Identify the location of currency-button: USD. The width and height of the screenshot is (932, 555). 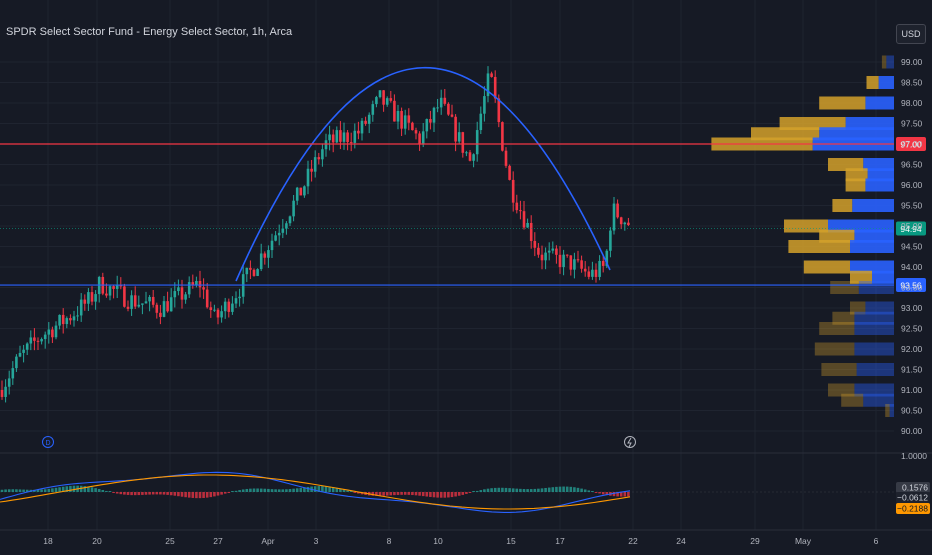
(911, 34).